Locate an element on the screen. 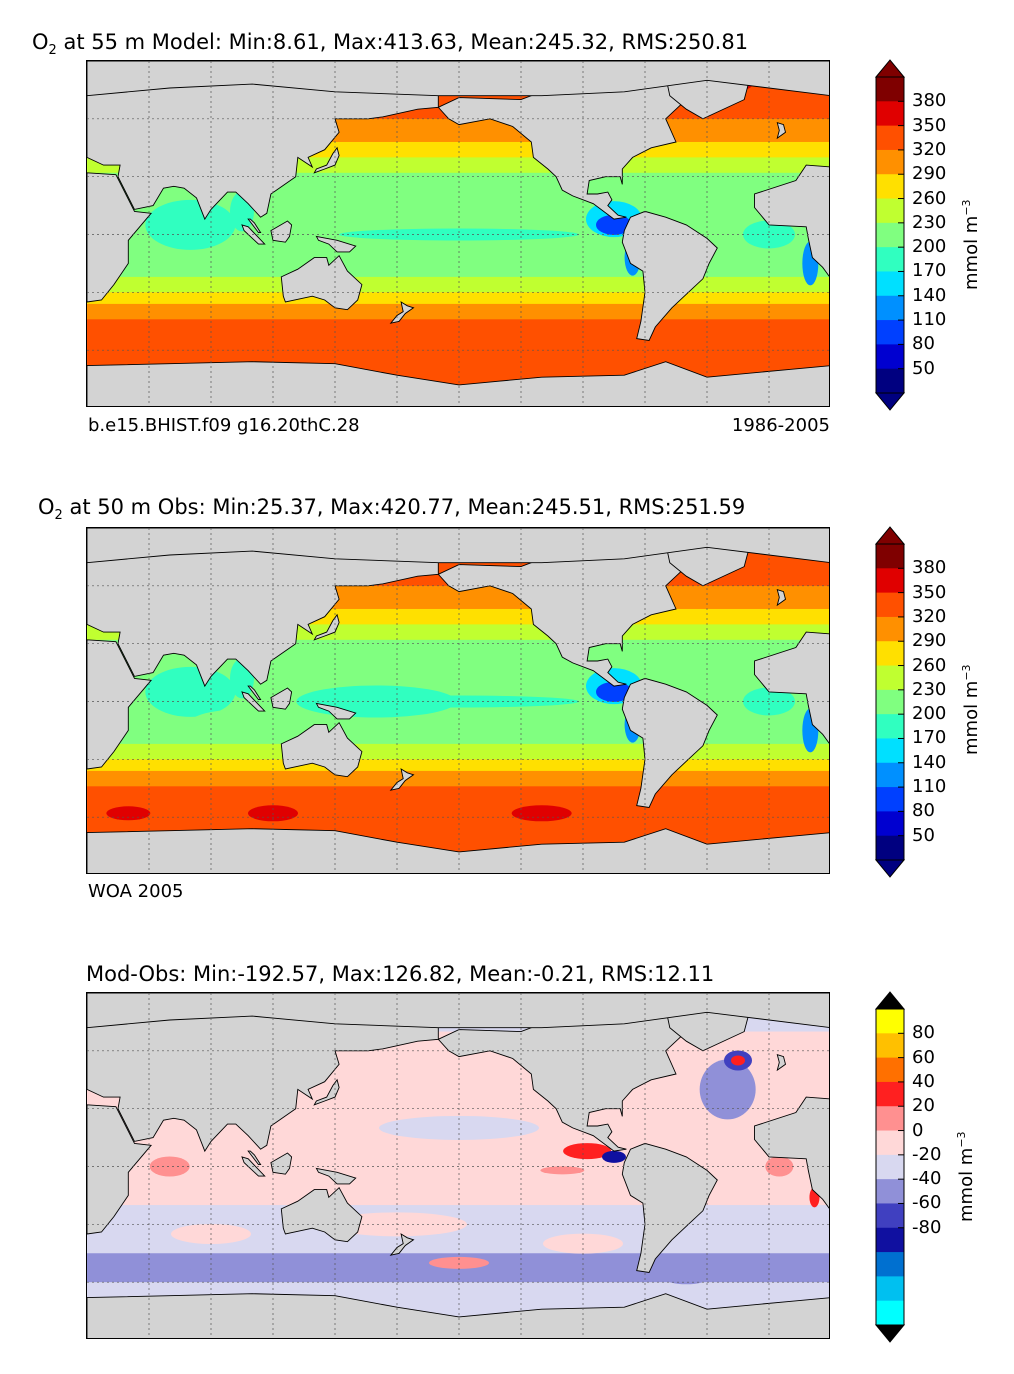 Image resolution: width=1014 pixels, height=1374 pixels. colorbar-tick-label: 40 is located at coordinates (923, 1081).